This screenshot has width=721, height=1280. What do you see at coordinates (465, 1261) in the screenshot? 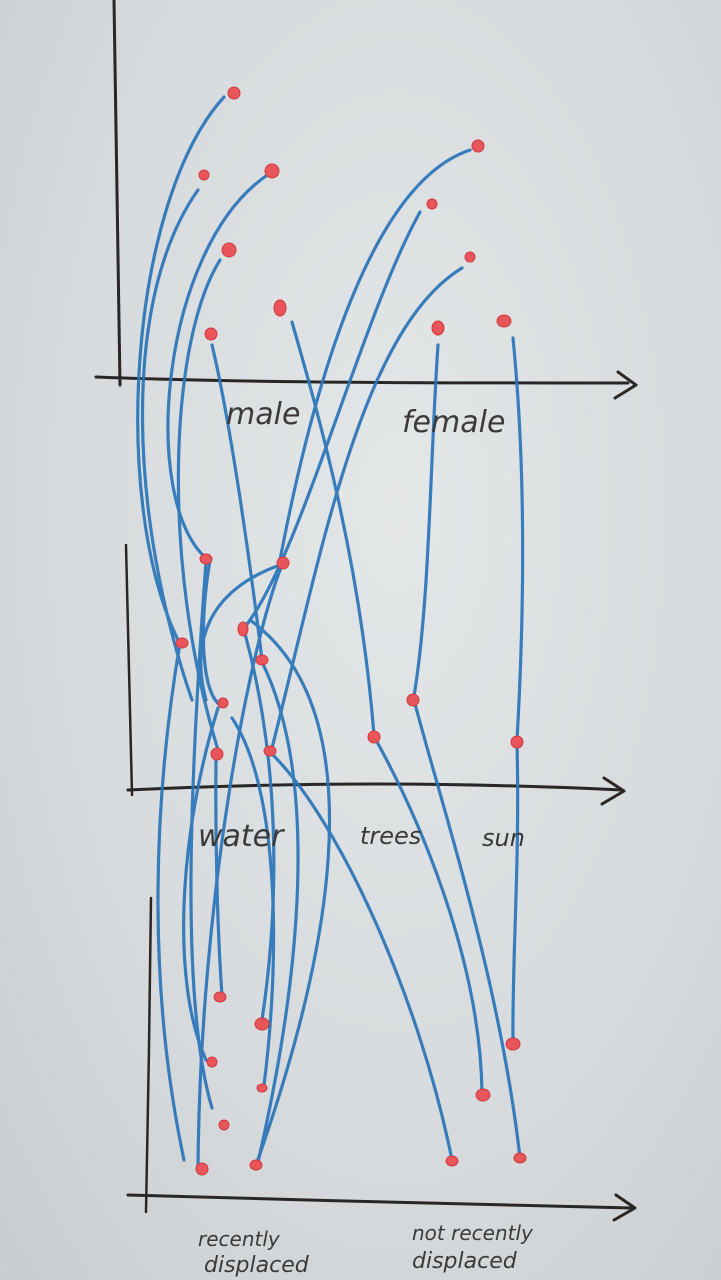
I see `label-displaced-right: displaced` at bounding box center [465, 1261].